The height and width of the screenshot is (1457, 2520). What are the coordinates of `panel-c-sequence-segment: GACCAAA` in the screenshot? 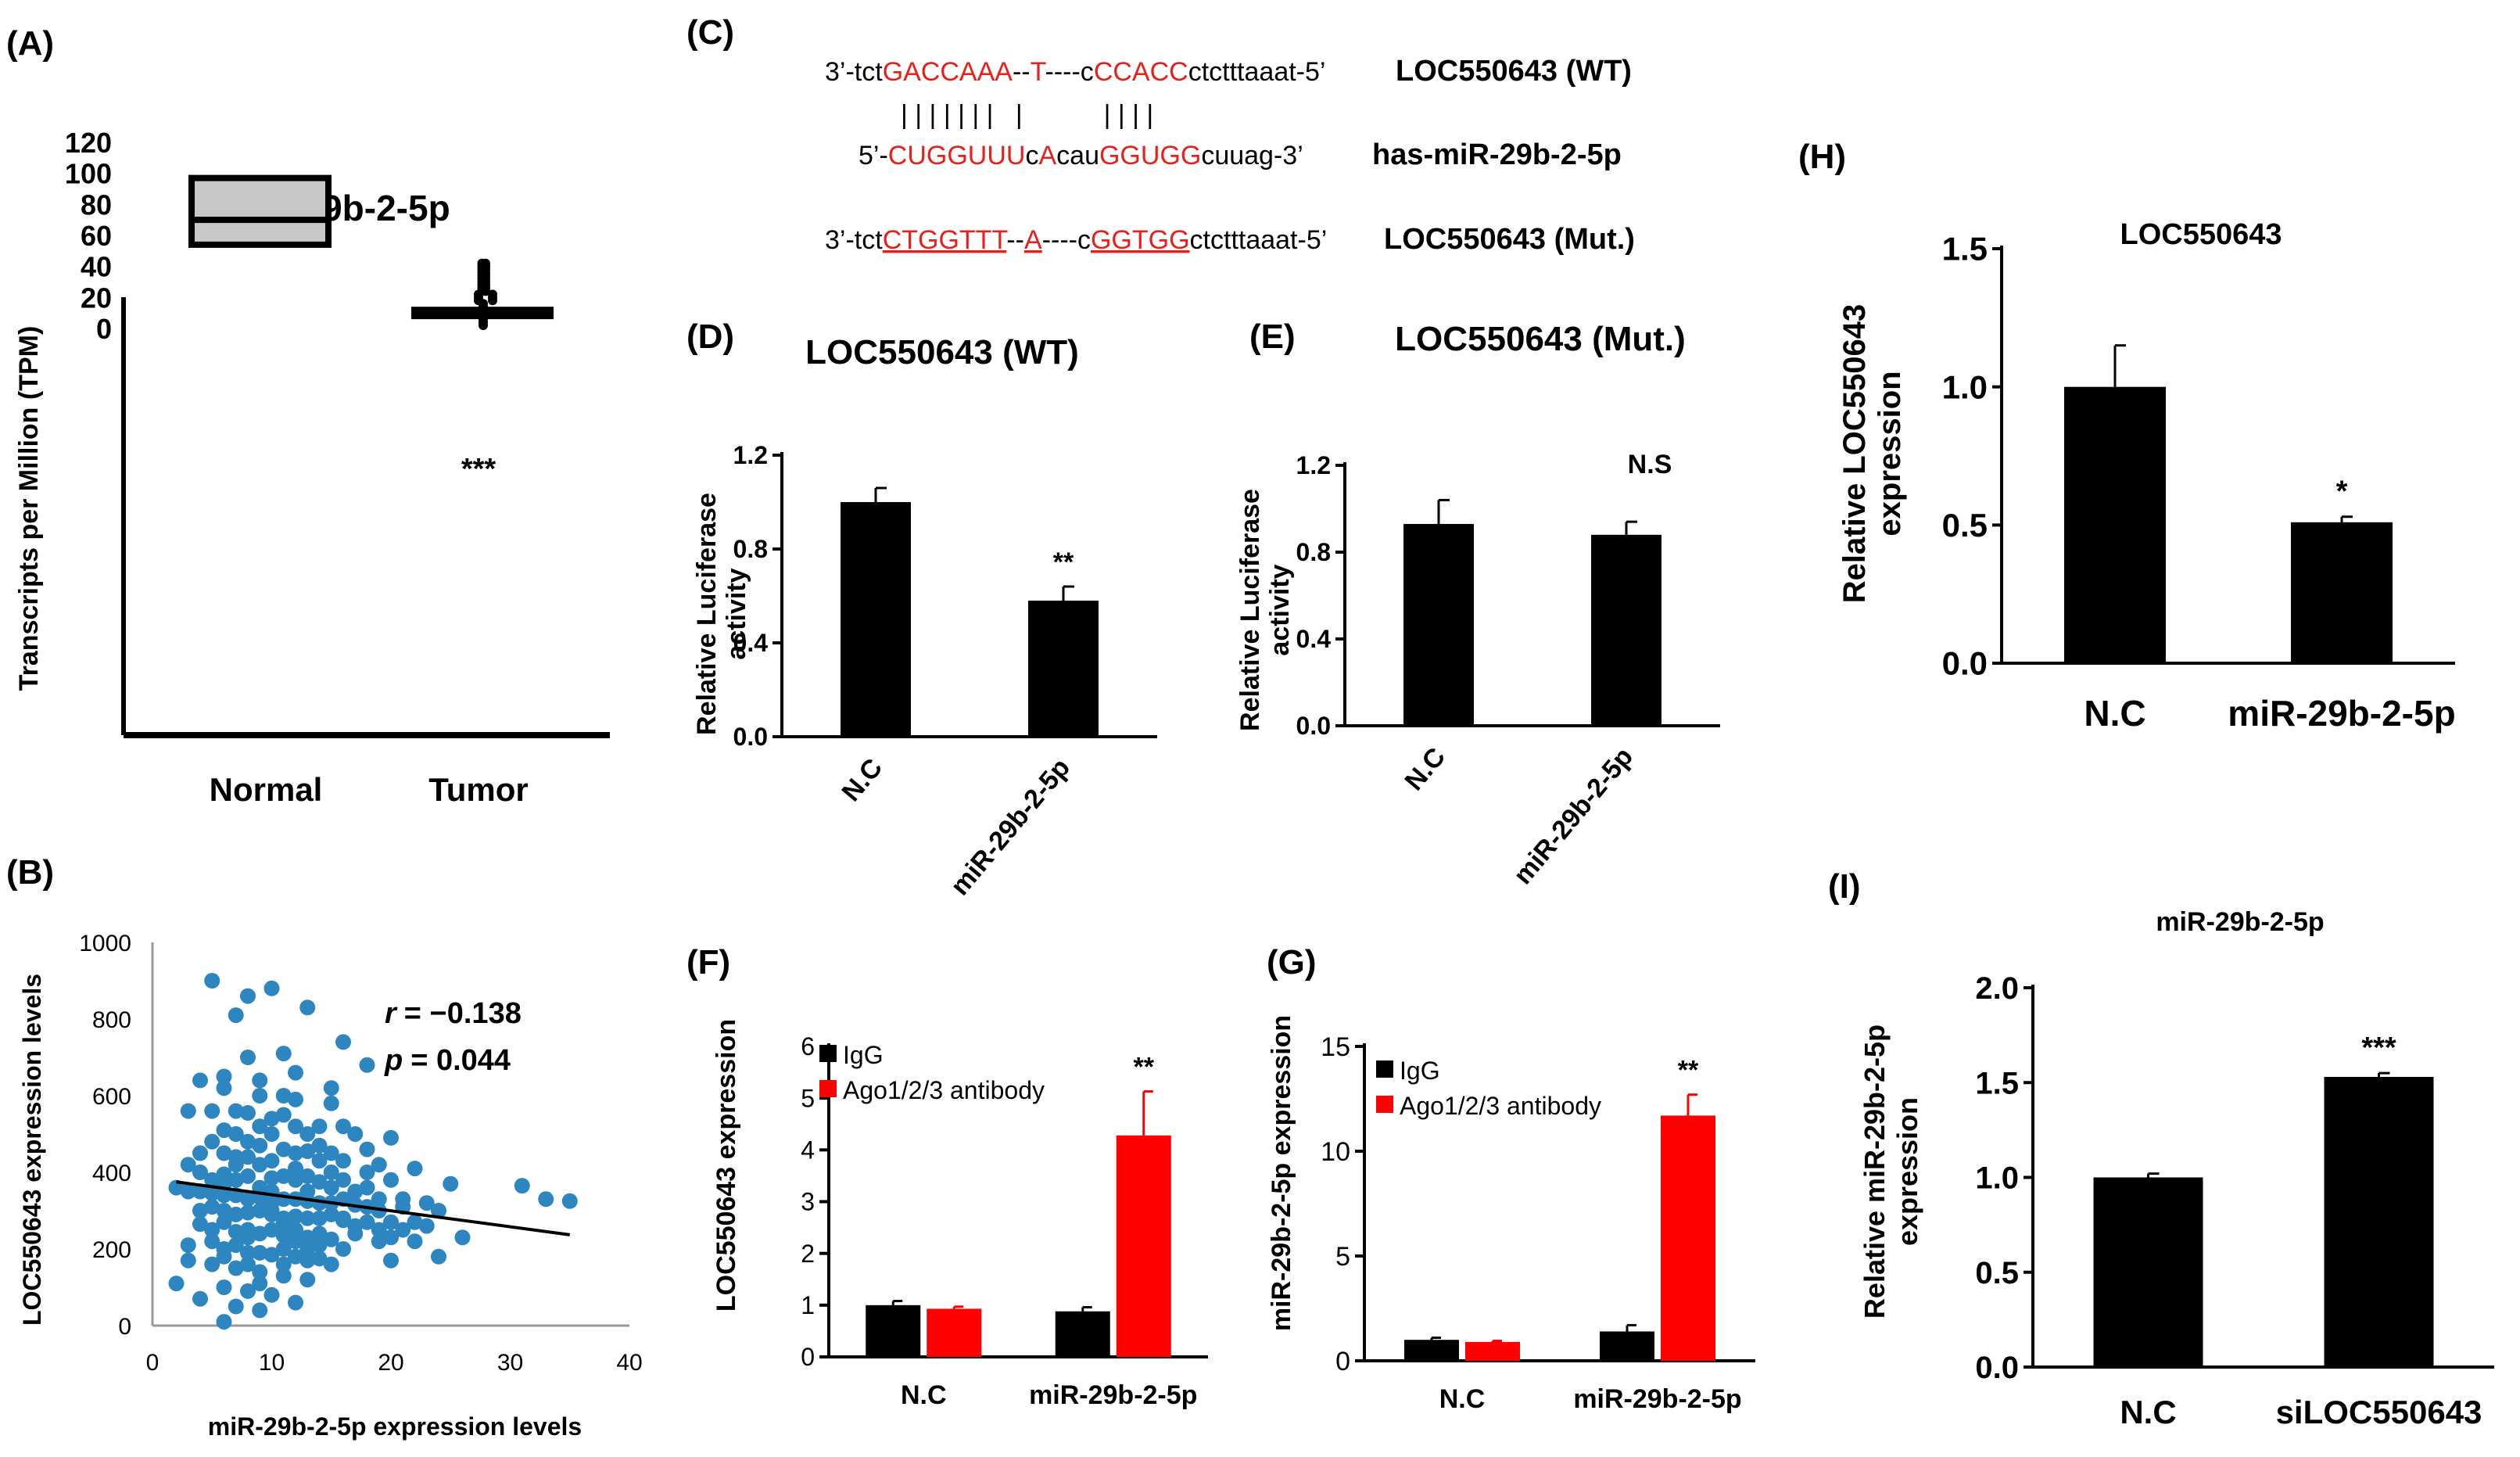 It's located at (948, 72).